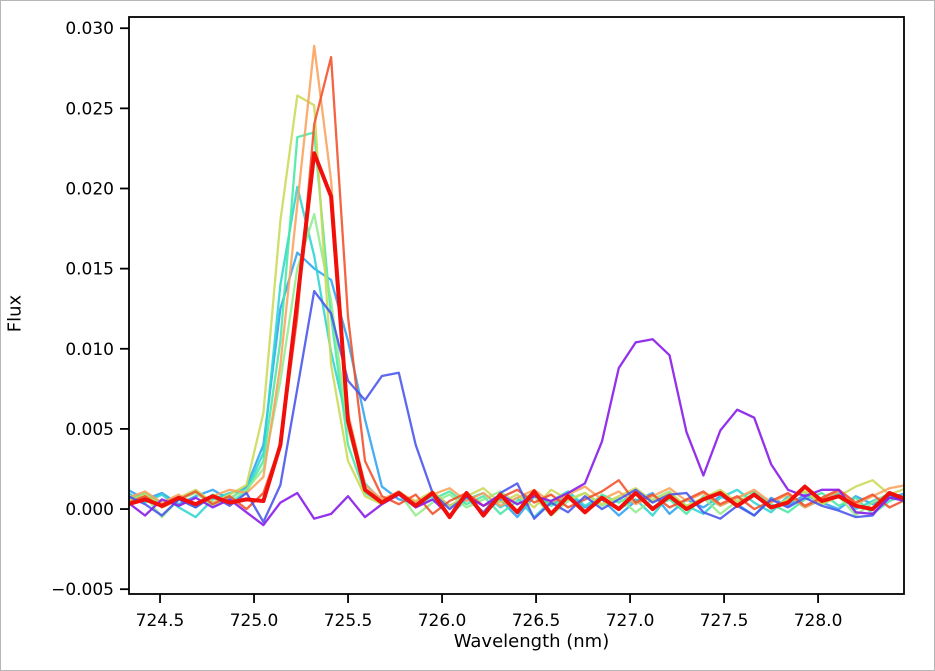 Image resolution: width=935 pixels, height=671 pixels. Describe the element at coordinates (89, 109) in the screenshot. I see `y-tick-label: 0.025` at that location.